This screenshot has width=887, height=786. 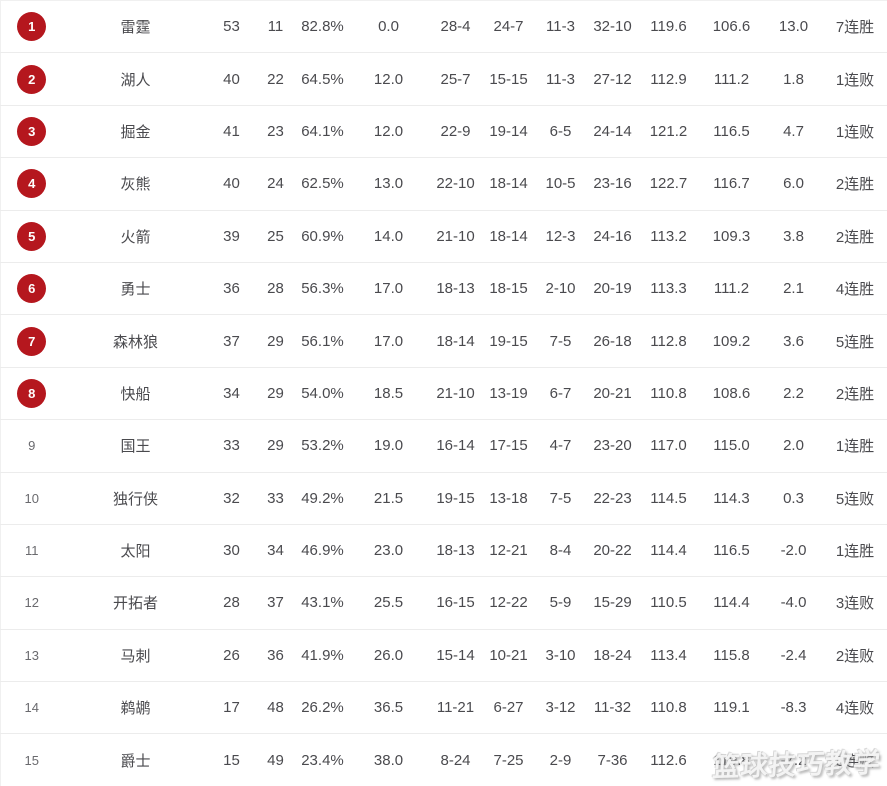 What do you see at coordinates (612, 393) in the screenshot?
I see `conference-record-cell: 20-21` at bounding box center [612, 393].